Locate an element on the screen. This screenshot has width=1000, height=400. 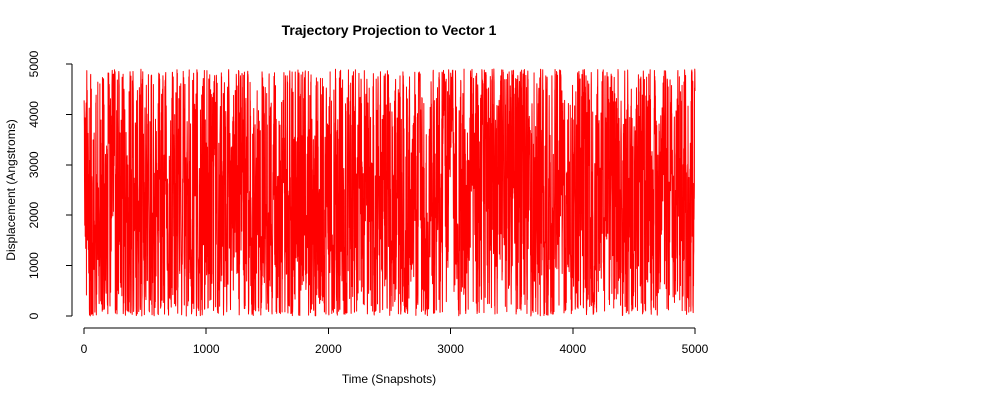
x-tick-label: 2000 is located at coordinates (328, 349).